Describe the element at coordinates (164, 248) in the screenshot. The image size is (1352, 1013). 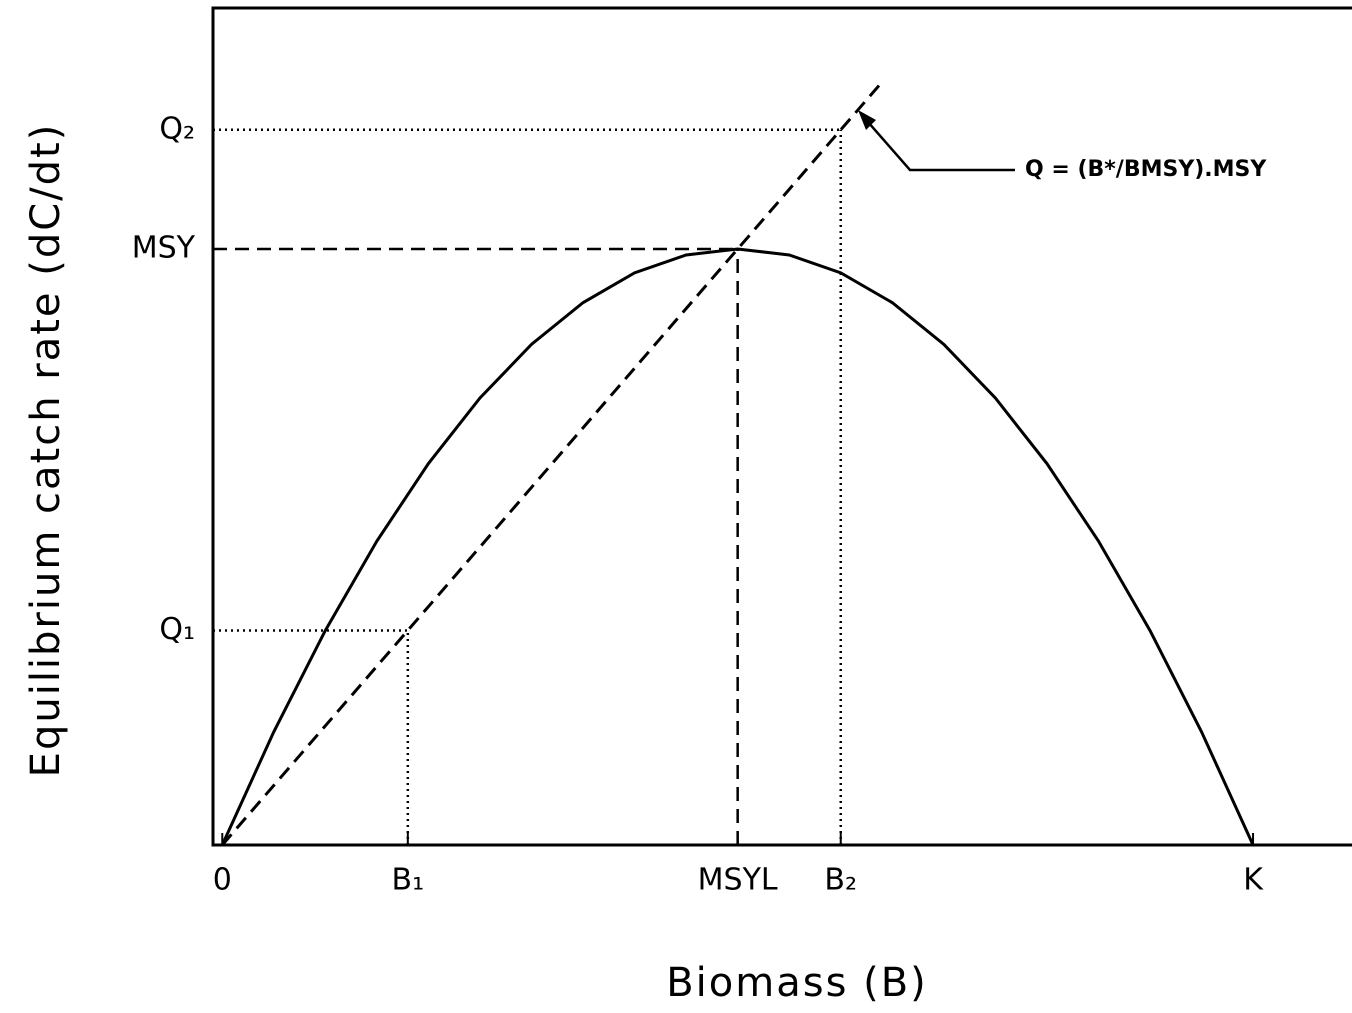
I see `y-tick-label: MSY` at that location.